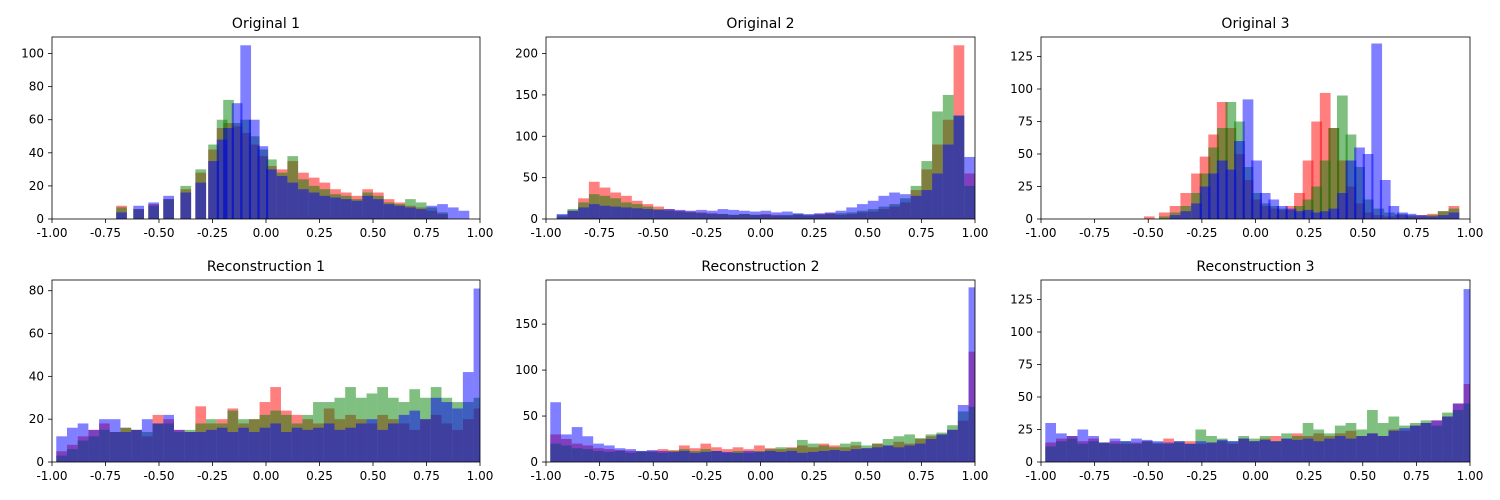  I want to click on subplot-title: Original 2, so click(760, 24).